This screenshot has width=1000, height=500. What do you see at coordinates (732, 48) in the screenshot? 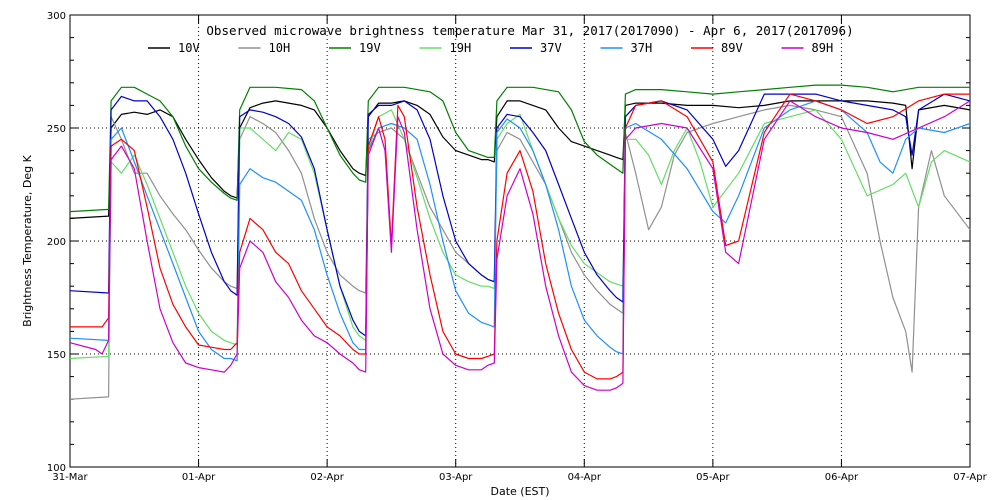
I see `legend-label-89v: 89V` at bounding box center [732, 48].